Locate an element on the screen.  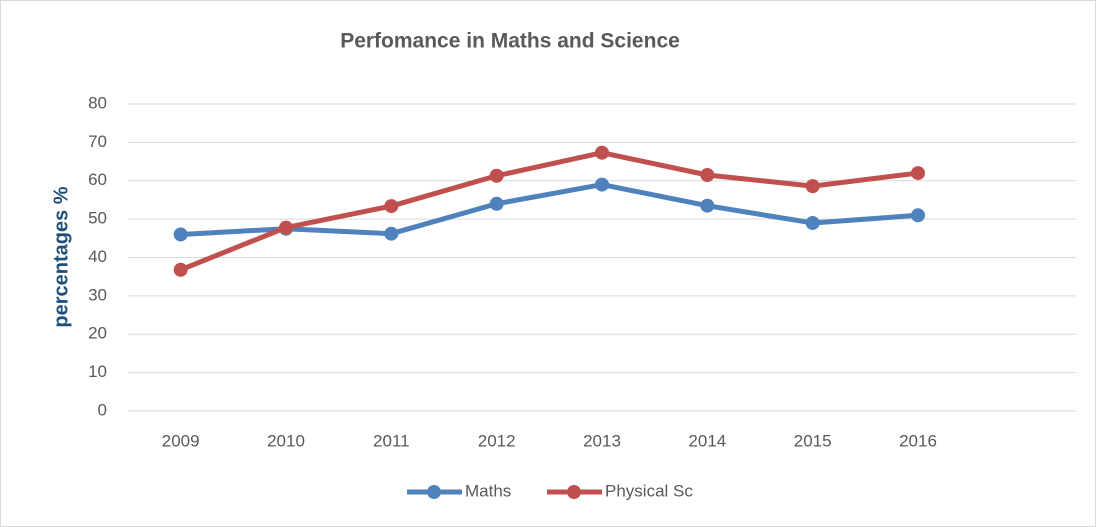
y-tick-label: 30 is located at coordinates (97, 294).